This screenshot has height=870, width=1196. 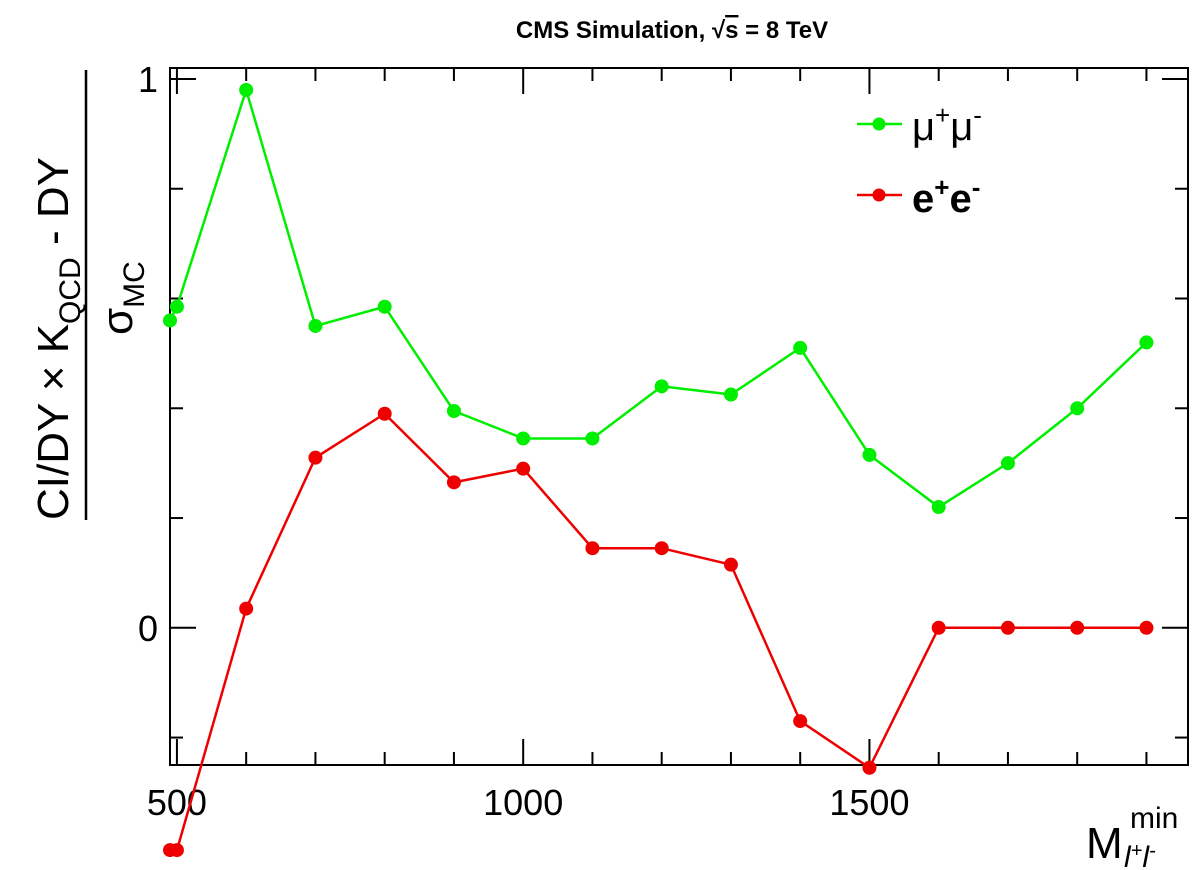 What do you see at coordinates (947, 124) in the screenshot?
I see `legend-label-muon: μ+μ-` at bounding box center [947, 124].